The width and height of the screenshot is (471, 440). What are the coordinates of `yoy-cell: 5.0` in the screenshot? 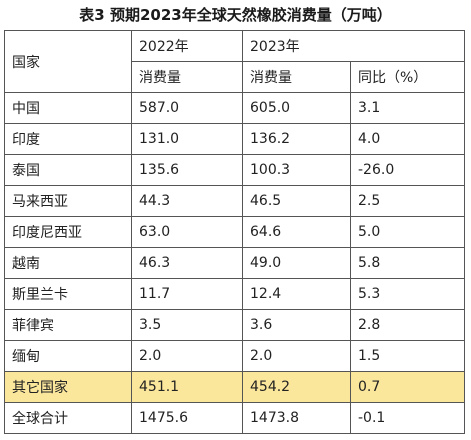 It's located at (407, 232).